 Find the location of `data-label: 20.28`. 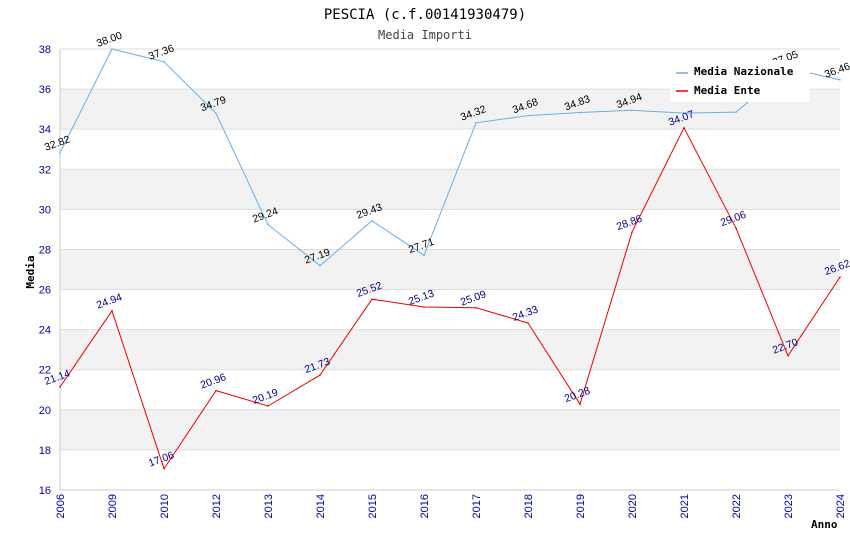

data-label: 20.28 is located at coordinates (577, 395).